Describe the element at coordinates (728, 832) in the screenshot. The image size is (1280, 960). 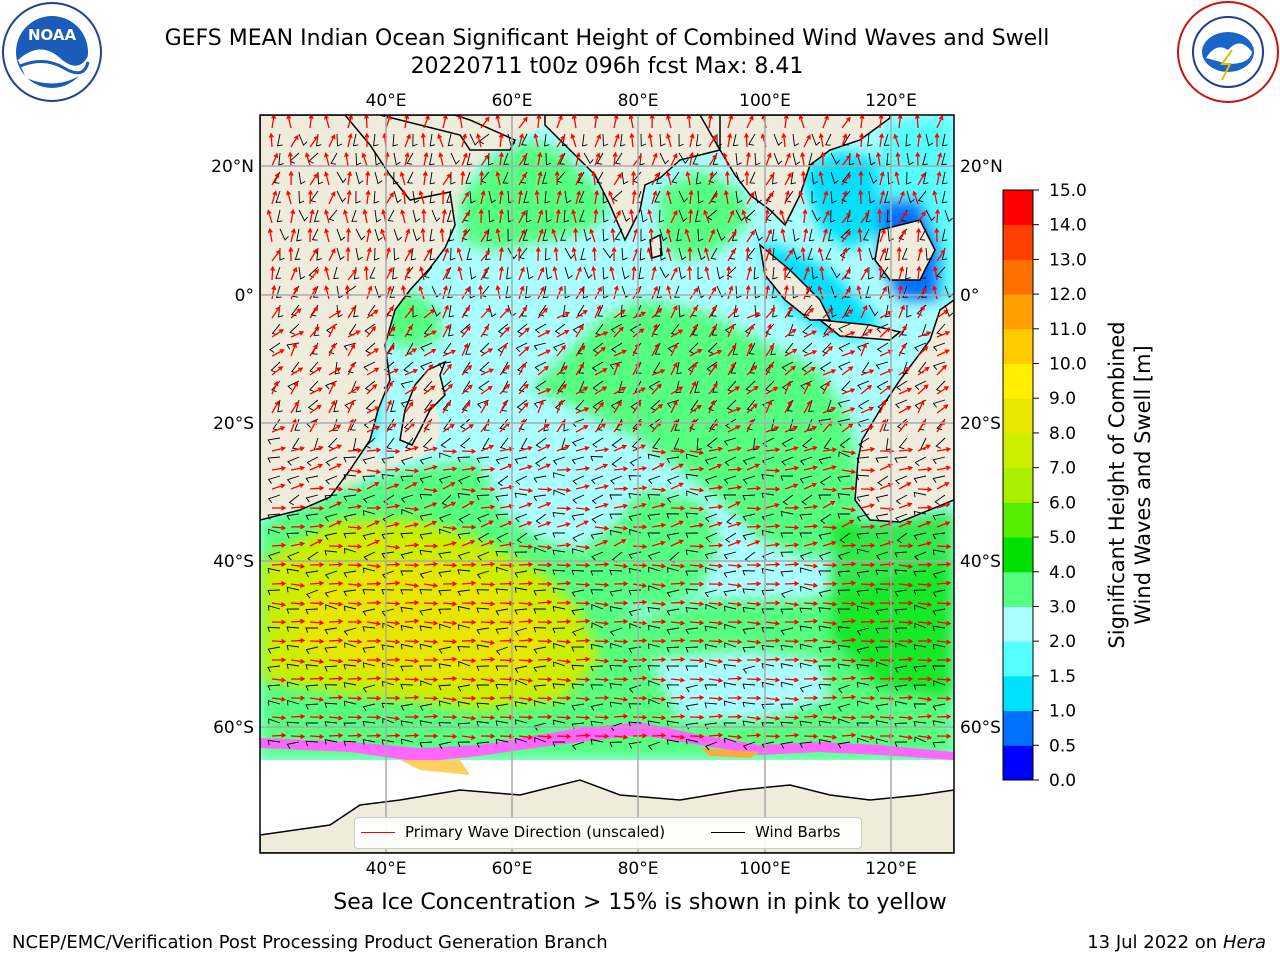
I see `legend-swatch-black` at that location.